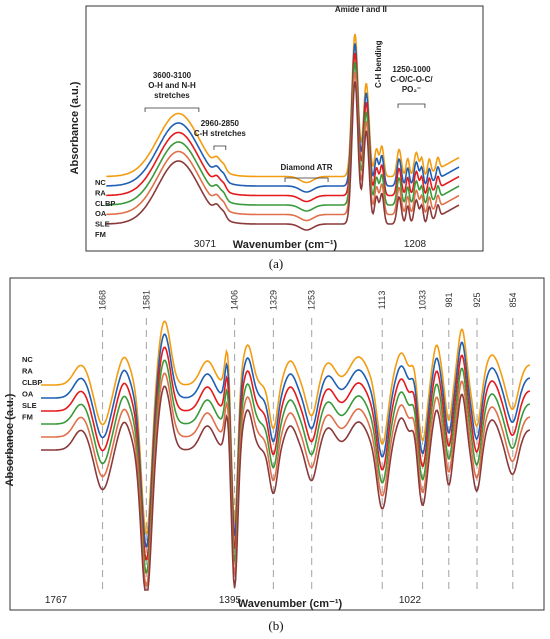  Describe the element at coordinates (378, 64) in the screenshot. I see `panel-a-annotation-4: C-H bending` at that location.